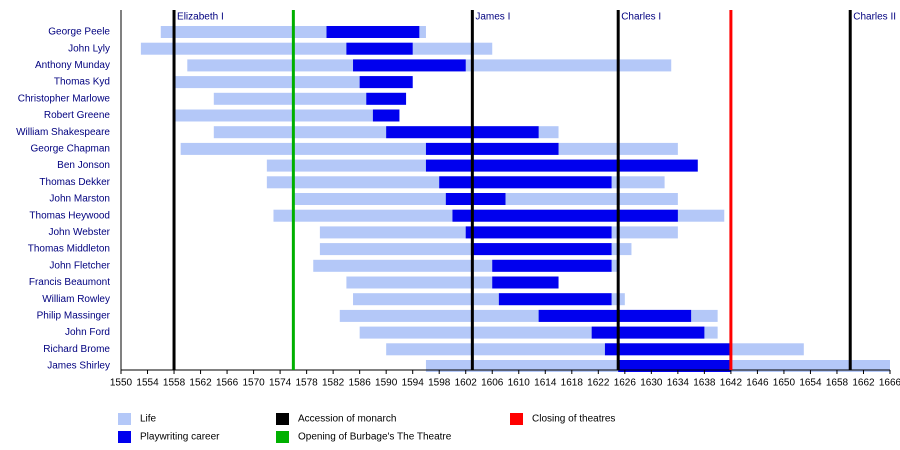 This screenshot has width=900, height=450. What do you see at coordinates (889, 383) in the screenshot?
I see `x-tick-label: 1666` at bounding box center [889, 383].